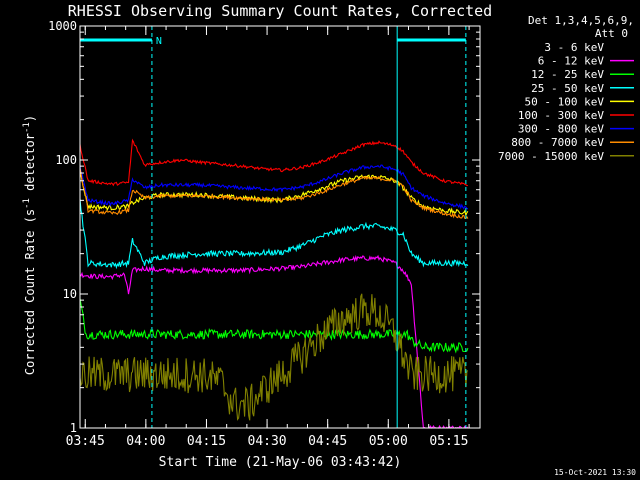  Describe the element at coordinates (565, 101) in the screenshot. I see `legend-label-4: 50 - 100 keV` at that location.